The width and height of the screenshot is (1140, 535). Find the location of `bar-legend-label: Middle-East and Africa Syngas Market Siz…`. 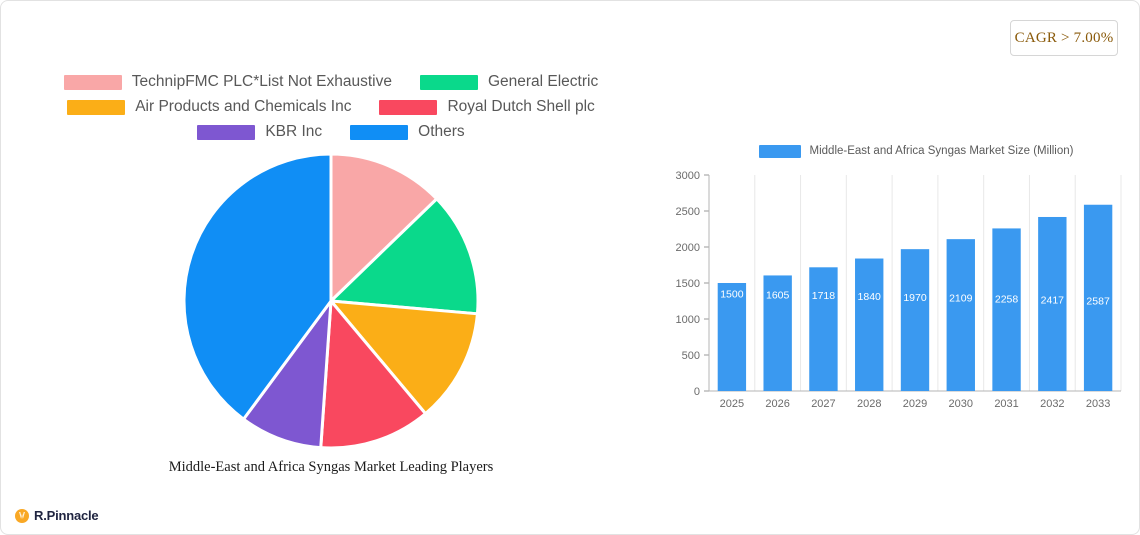

bar-legend-label: Middle-East and Africa Syngas Market Siz… is located at coordinates (941, 151).